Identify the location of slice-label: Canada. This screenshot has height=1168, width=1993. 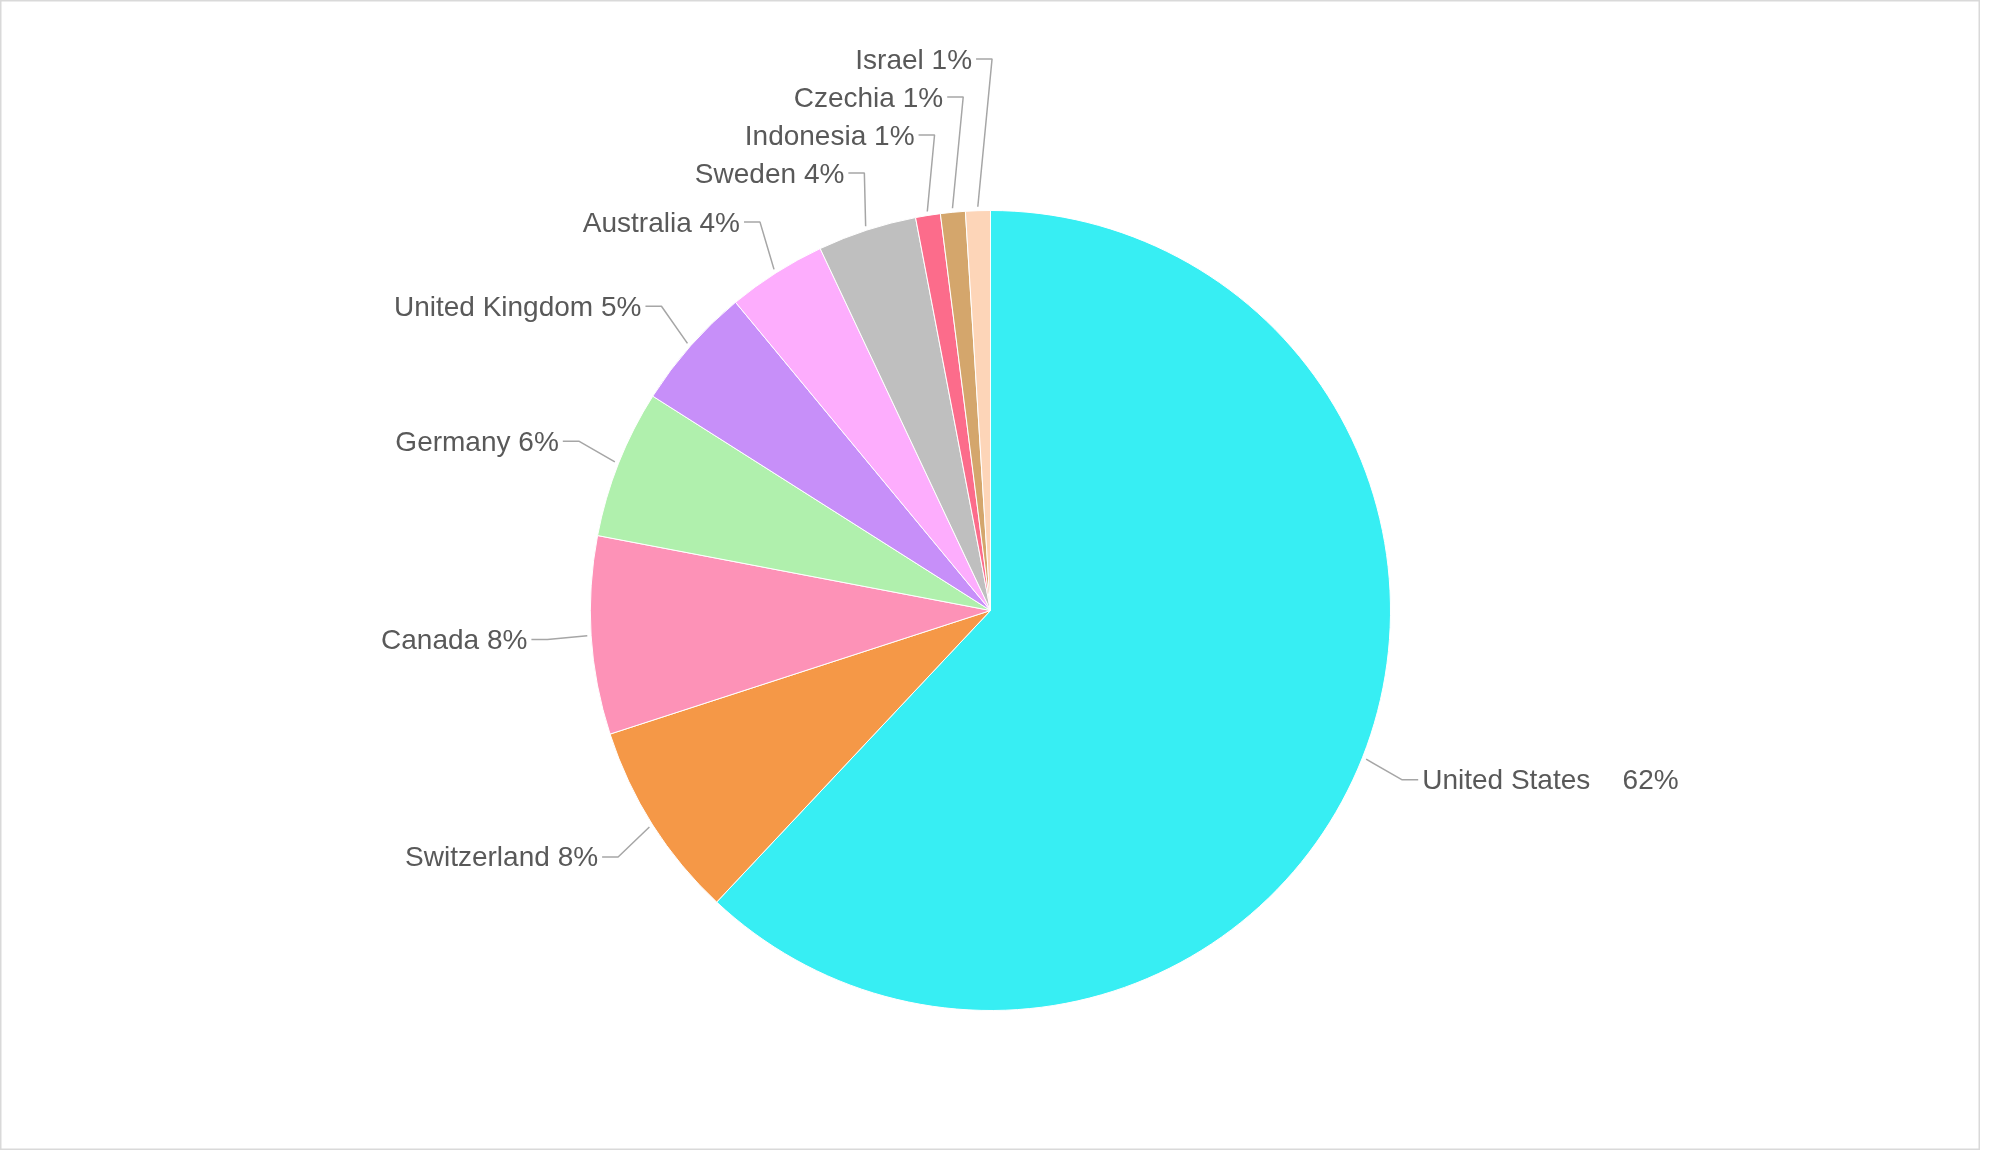
(430, 639).